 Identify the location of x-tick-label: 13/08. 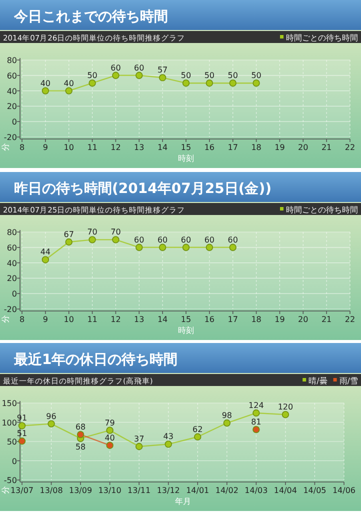
(51, 490).